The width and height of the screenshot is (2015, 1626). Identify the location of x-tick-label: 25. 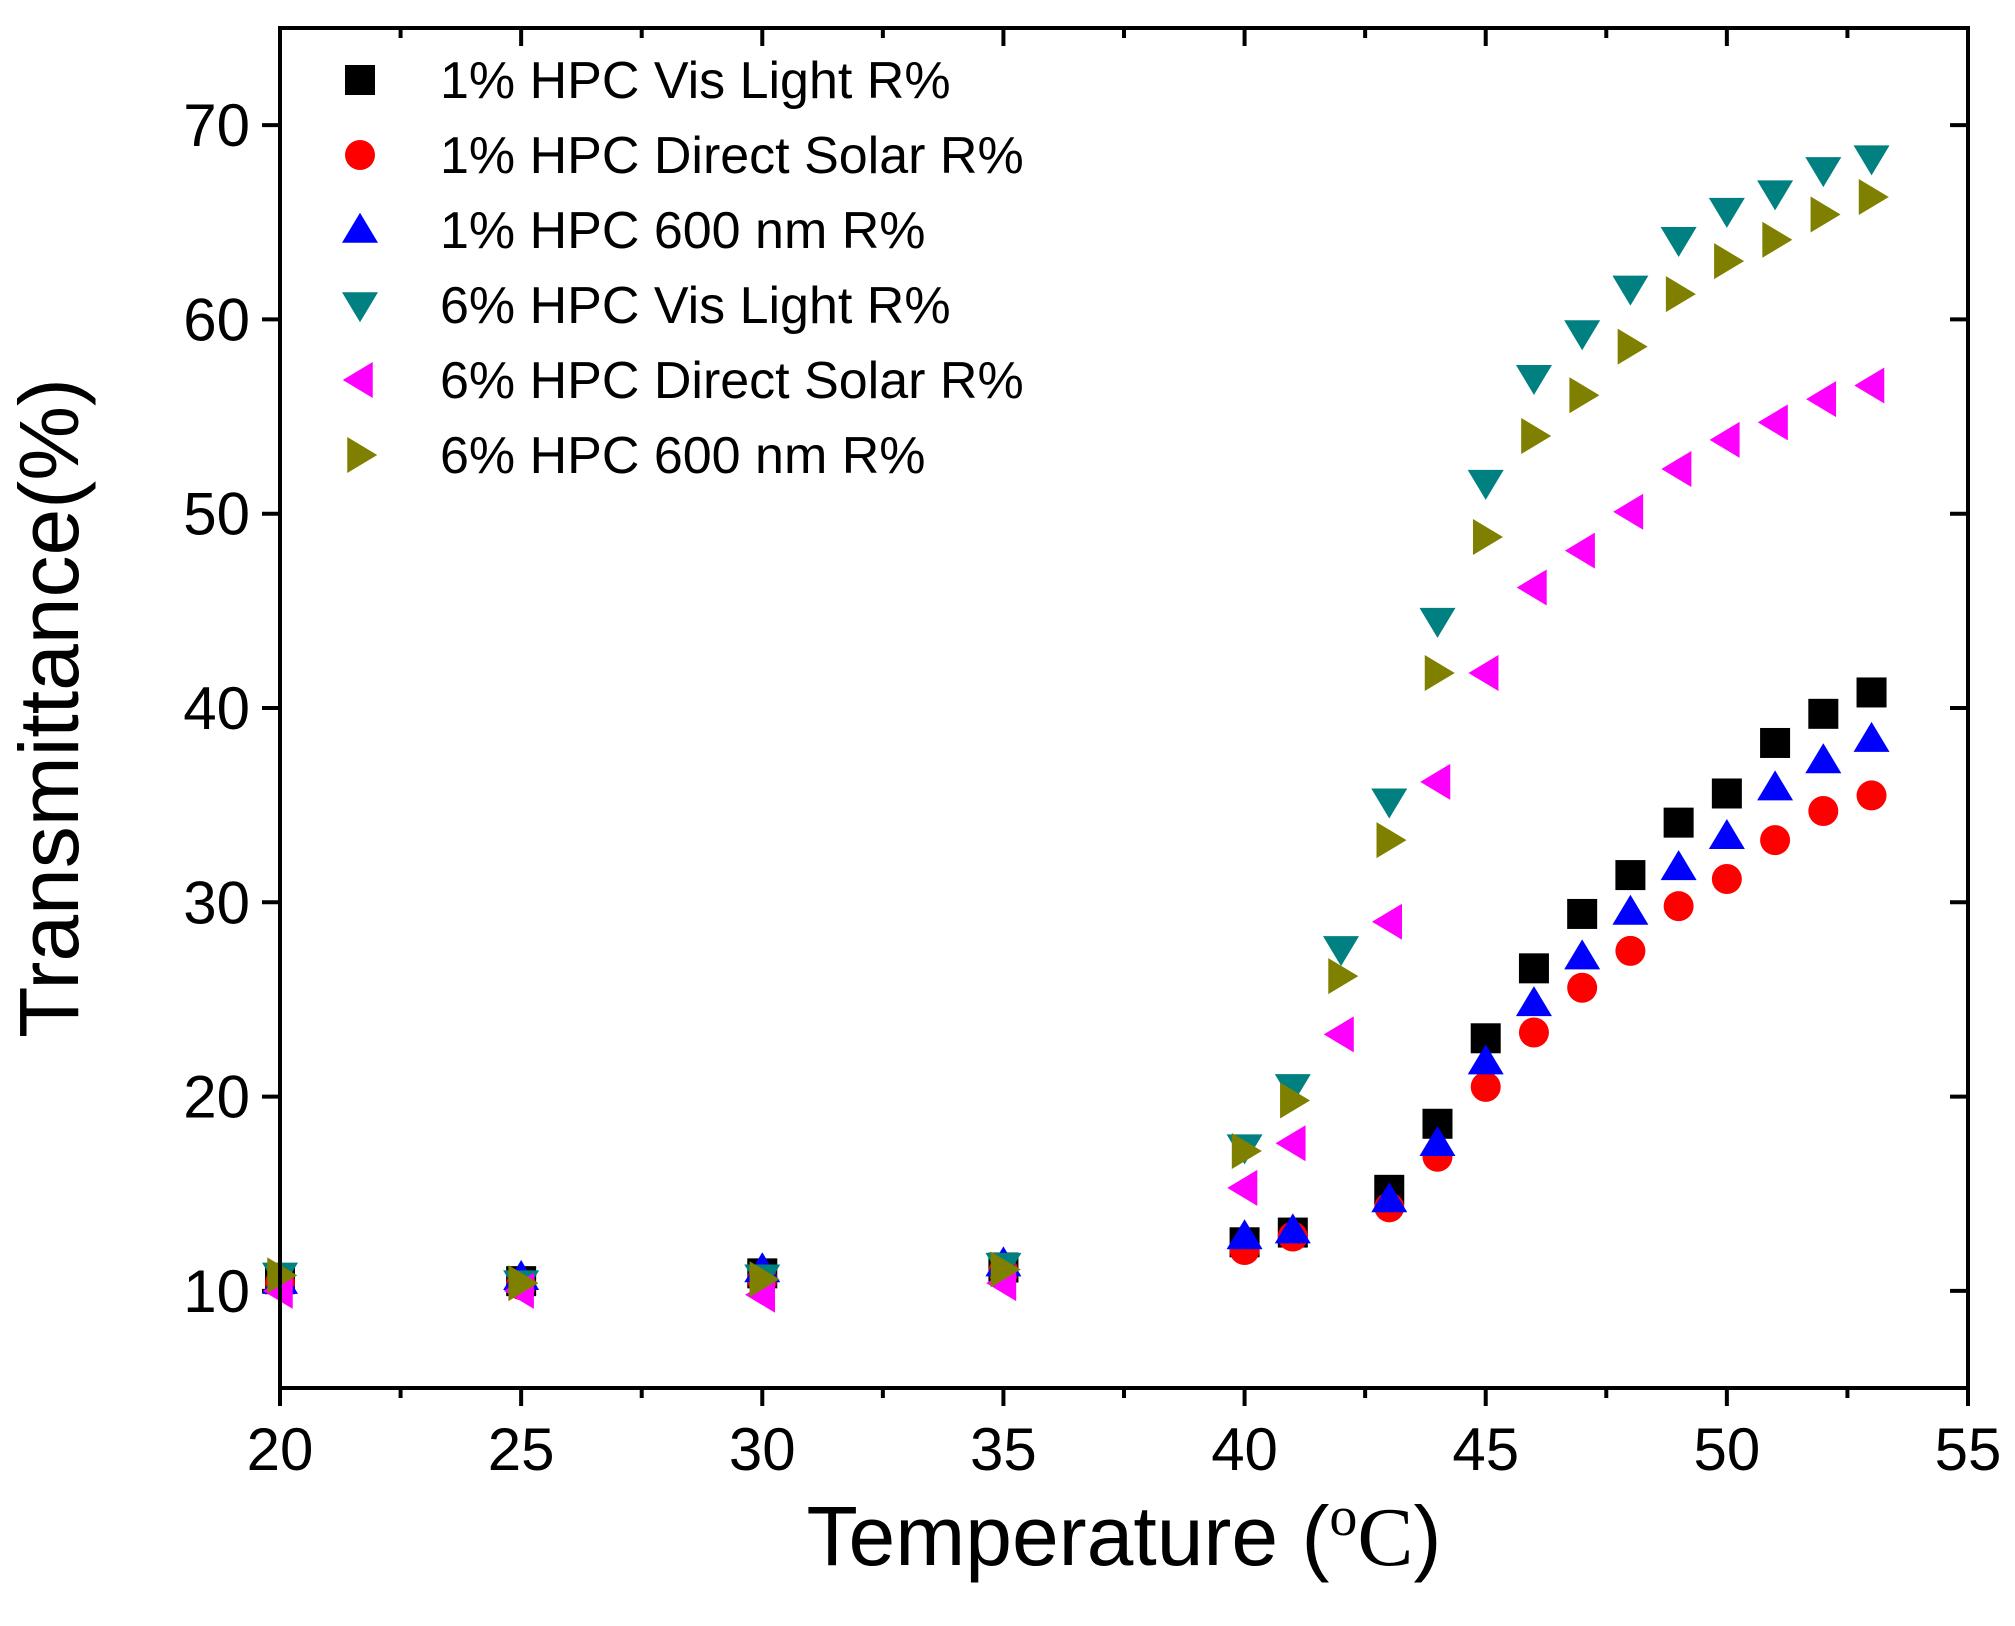
(521, 1449).